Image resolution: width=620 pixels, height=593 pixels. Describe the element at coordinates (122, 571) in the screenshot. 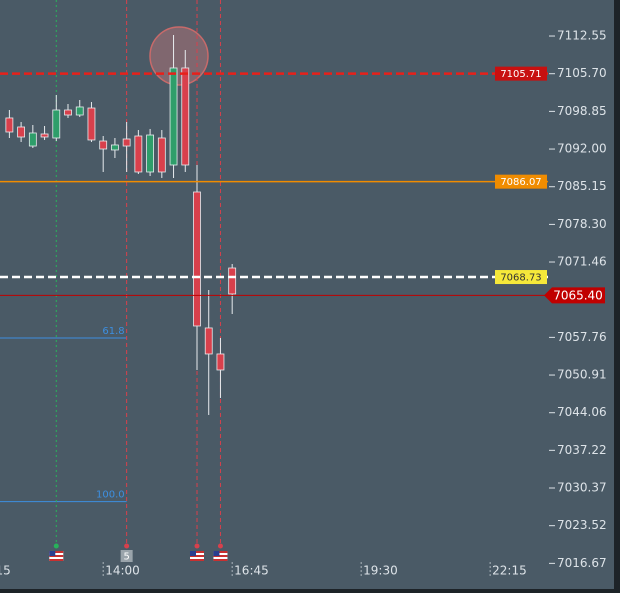

I see `x-tick-label: 14:00` at that location.